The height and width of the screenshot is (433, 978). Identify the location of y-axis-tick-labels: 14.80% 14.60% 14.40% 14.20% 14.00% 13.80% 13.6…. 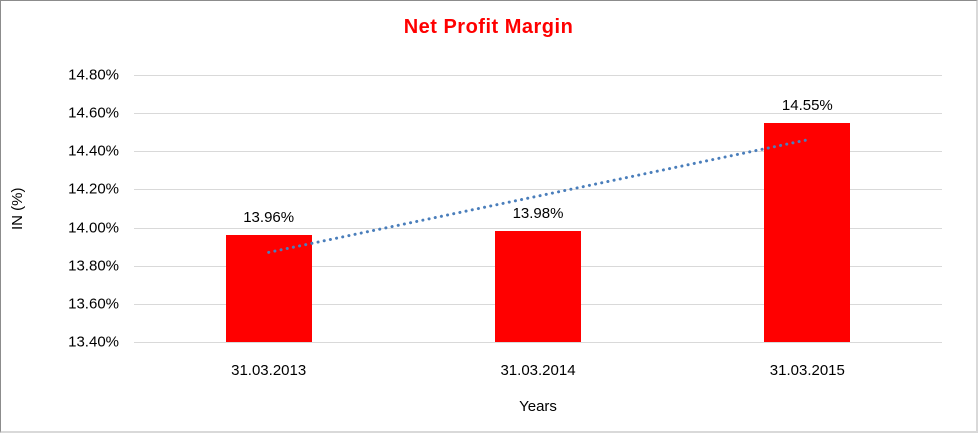
(60, 209).